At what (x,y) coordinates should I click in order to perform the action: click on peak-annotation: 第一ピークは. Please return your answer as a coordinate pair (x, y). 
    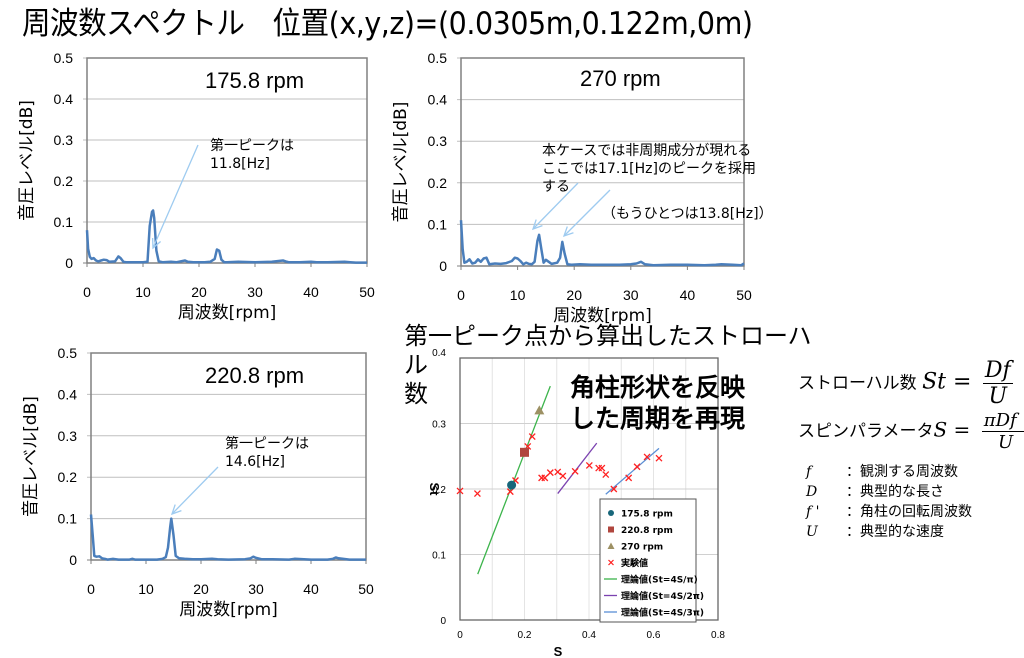
    Looking at the image, I should click on (252, 145).